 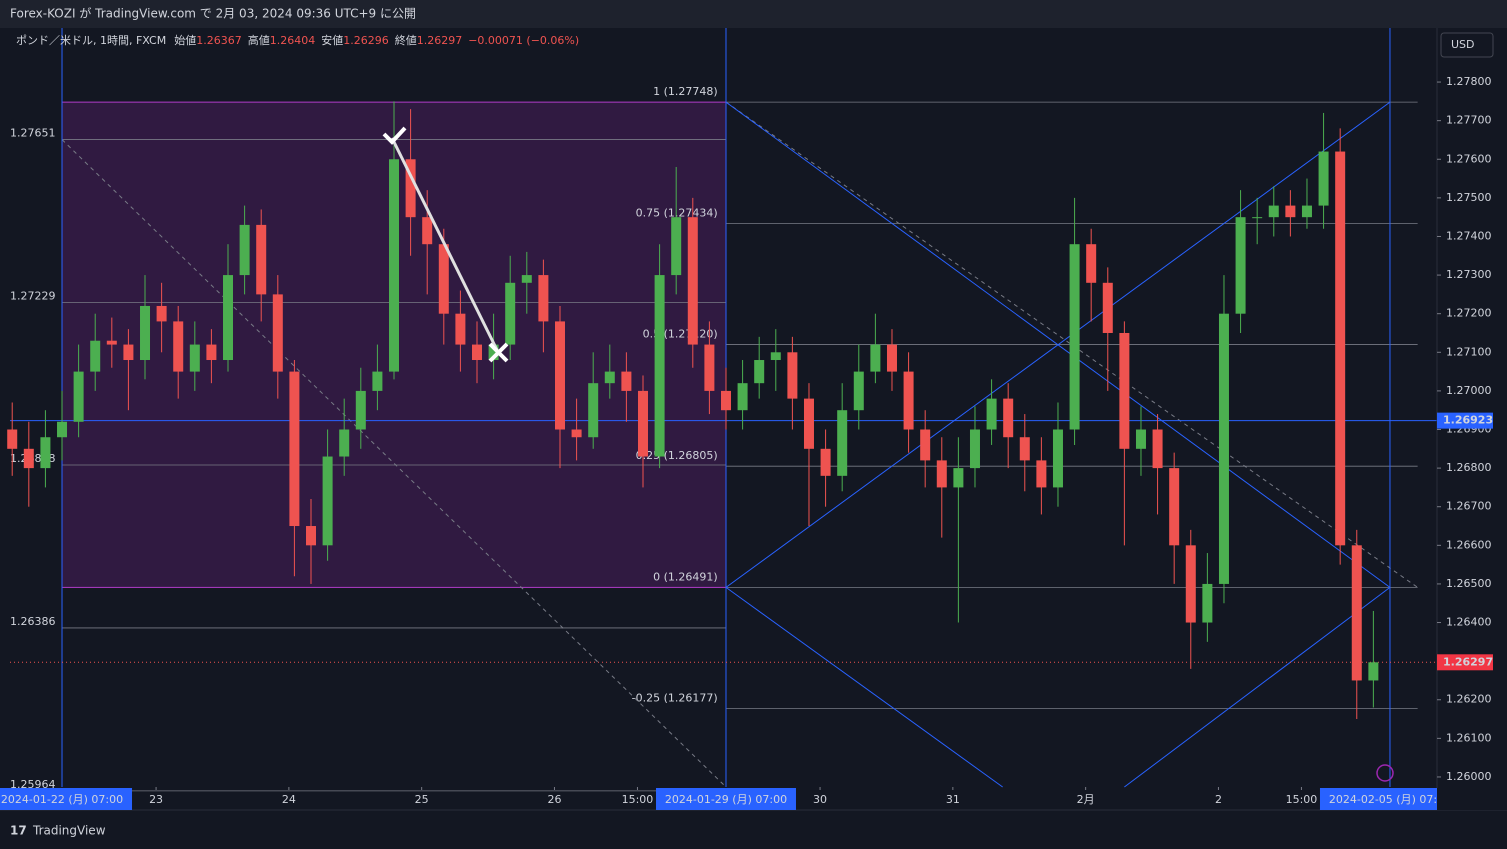 I want to click on high: 1.26404, so click(x=293, y=40).